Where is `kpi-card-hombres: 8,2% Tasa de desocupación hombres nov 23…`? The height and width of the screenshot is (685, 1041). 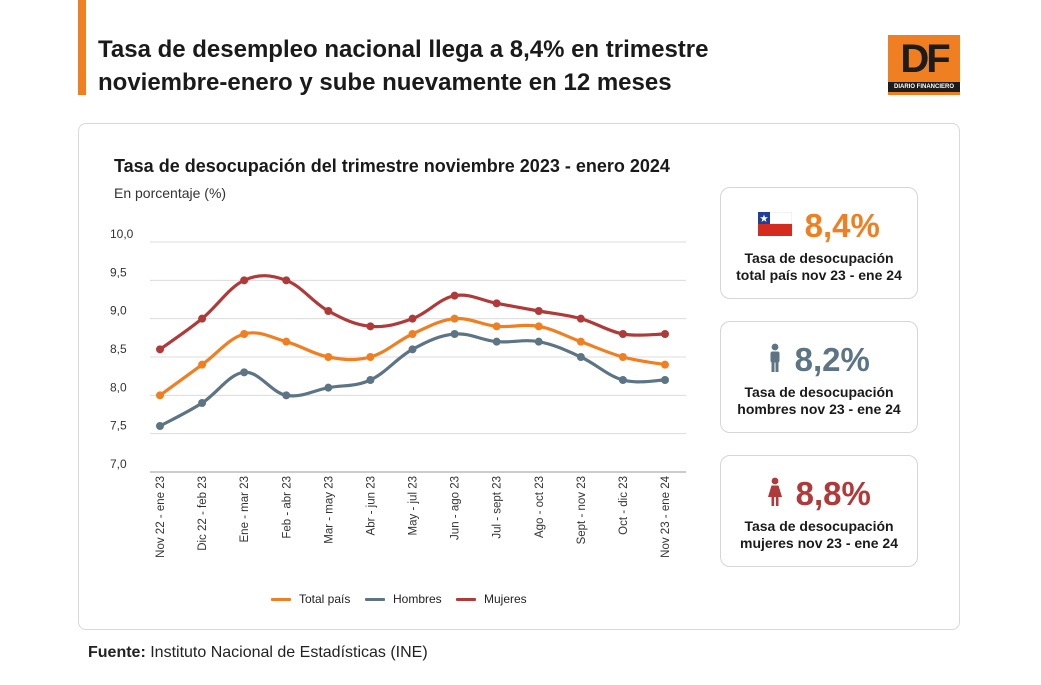
kpi-card-hombres: 8,2% Tasa de desocupación hombres nov 23… is located at coordinates (819, 377).